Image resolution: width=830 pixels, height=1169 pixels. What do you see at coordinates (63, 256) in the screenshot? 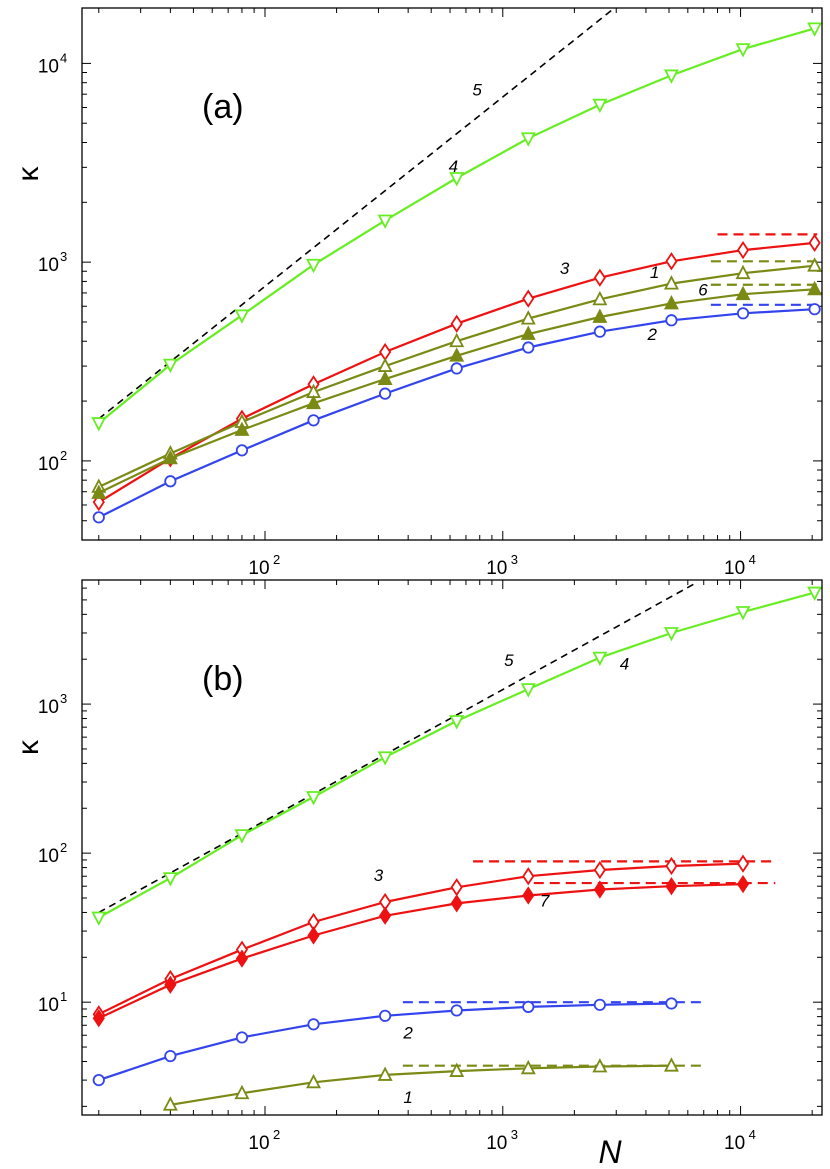
I see `y-tick-label-exponent: 3` at bounding box center [63, 256].